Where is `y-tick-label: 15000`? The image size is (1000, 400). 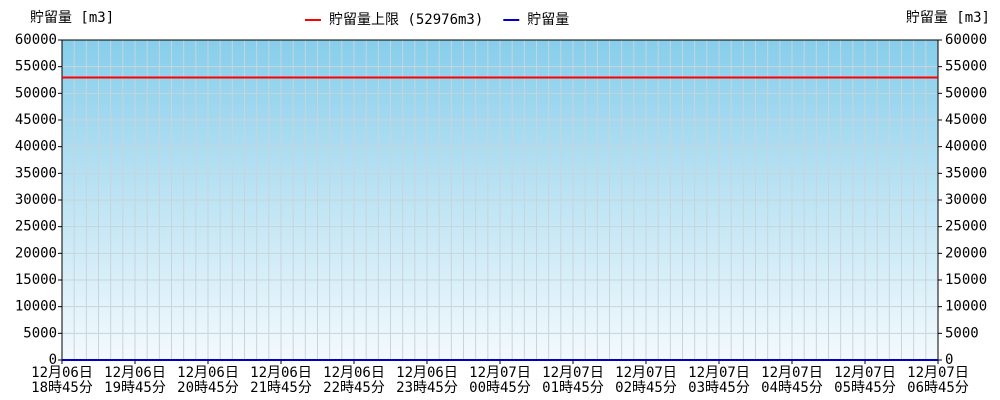
y-tick-label: 15000 is located at coordinates (36, 280).